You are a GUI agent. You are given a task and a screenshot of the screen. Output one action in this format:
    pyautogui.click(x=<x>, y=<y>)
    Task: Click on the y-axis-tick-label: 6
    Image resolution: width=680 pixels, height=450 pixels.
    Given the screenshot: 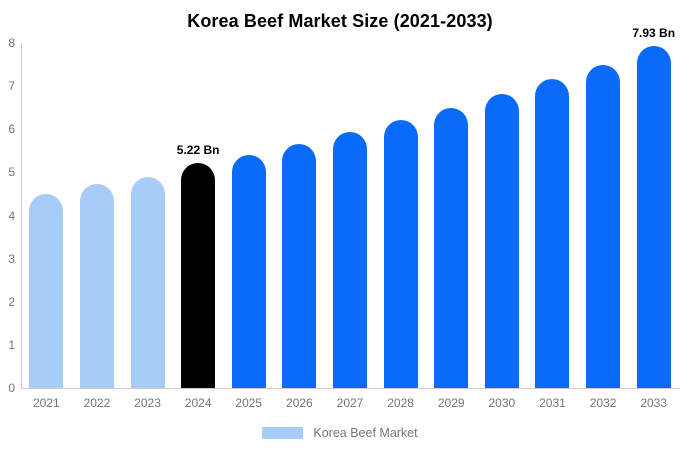 What is the action you would take?
    pyautogui.click(x=11, y=129)
    